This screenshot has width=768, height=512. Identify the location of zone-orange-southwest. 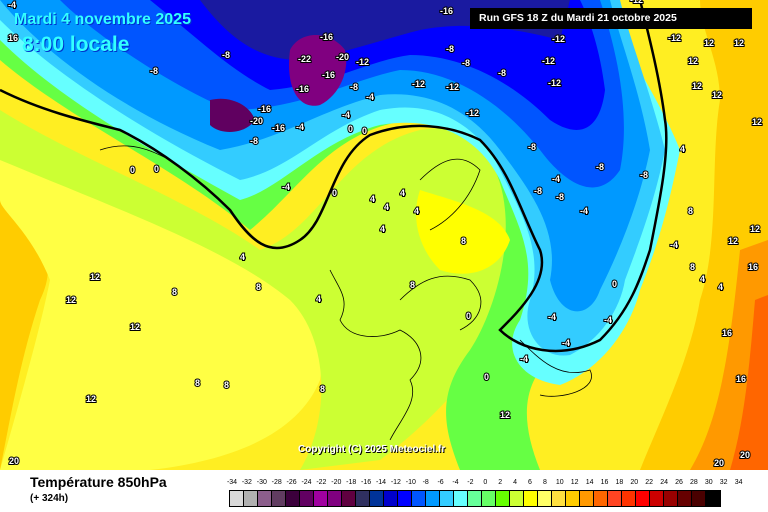
(24, 335).